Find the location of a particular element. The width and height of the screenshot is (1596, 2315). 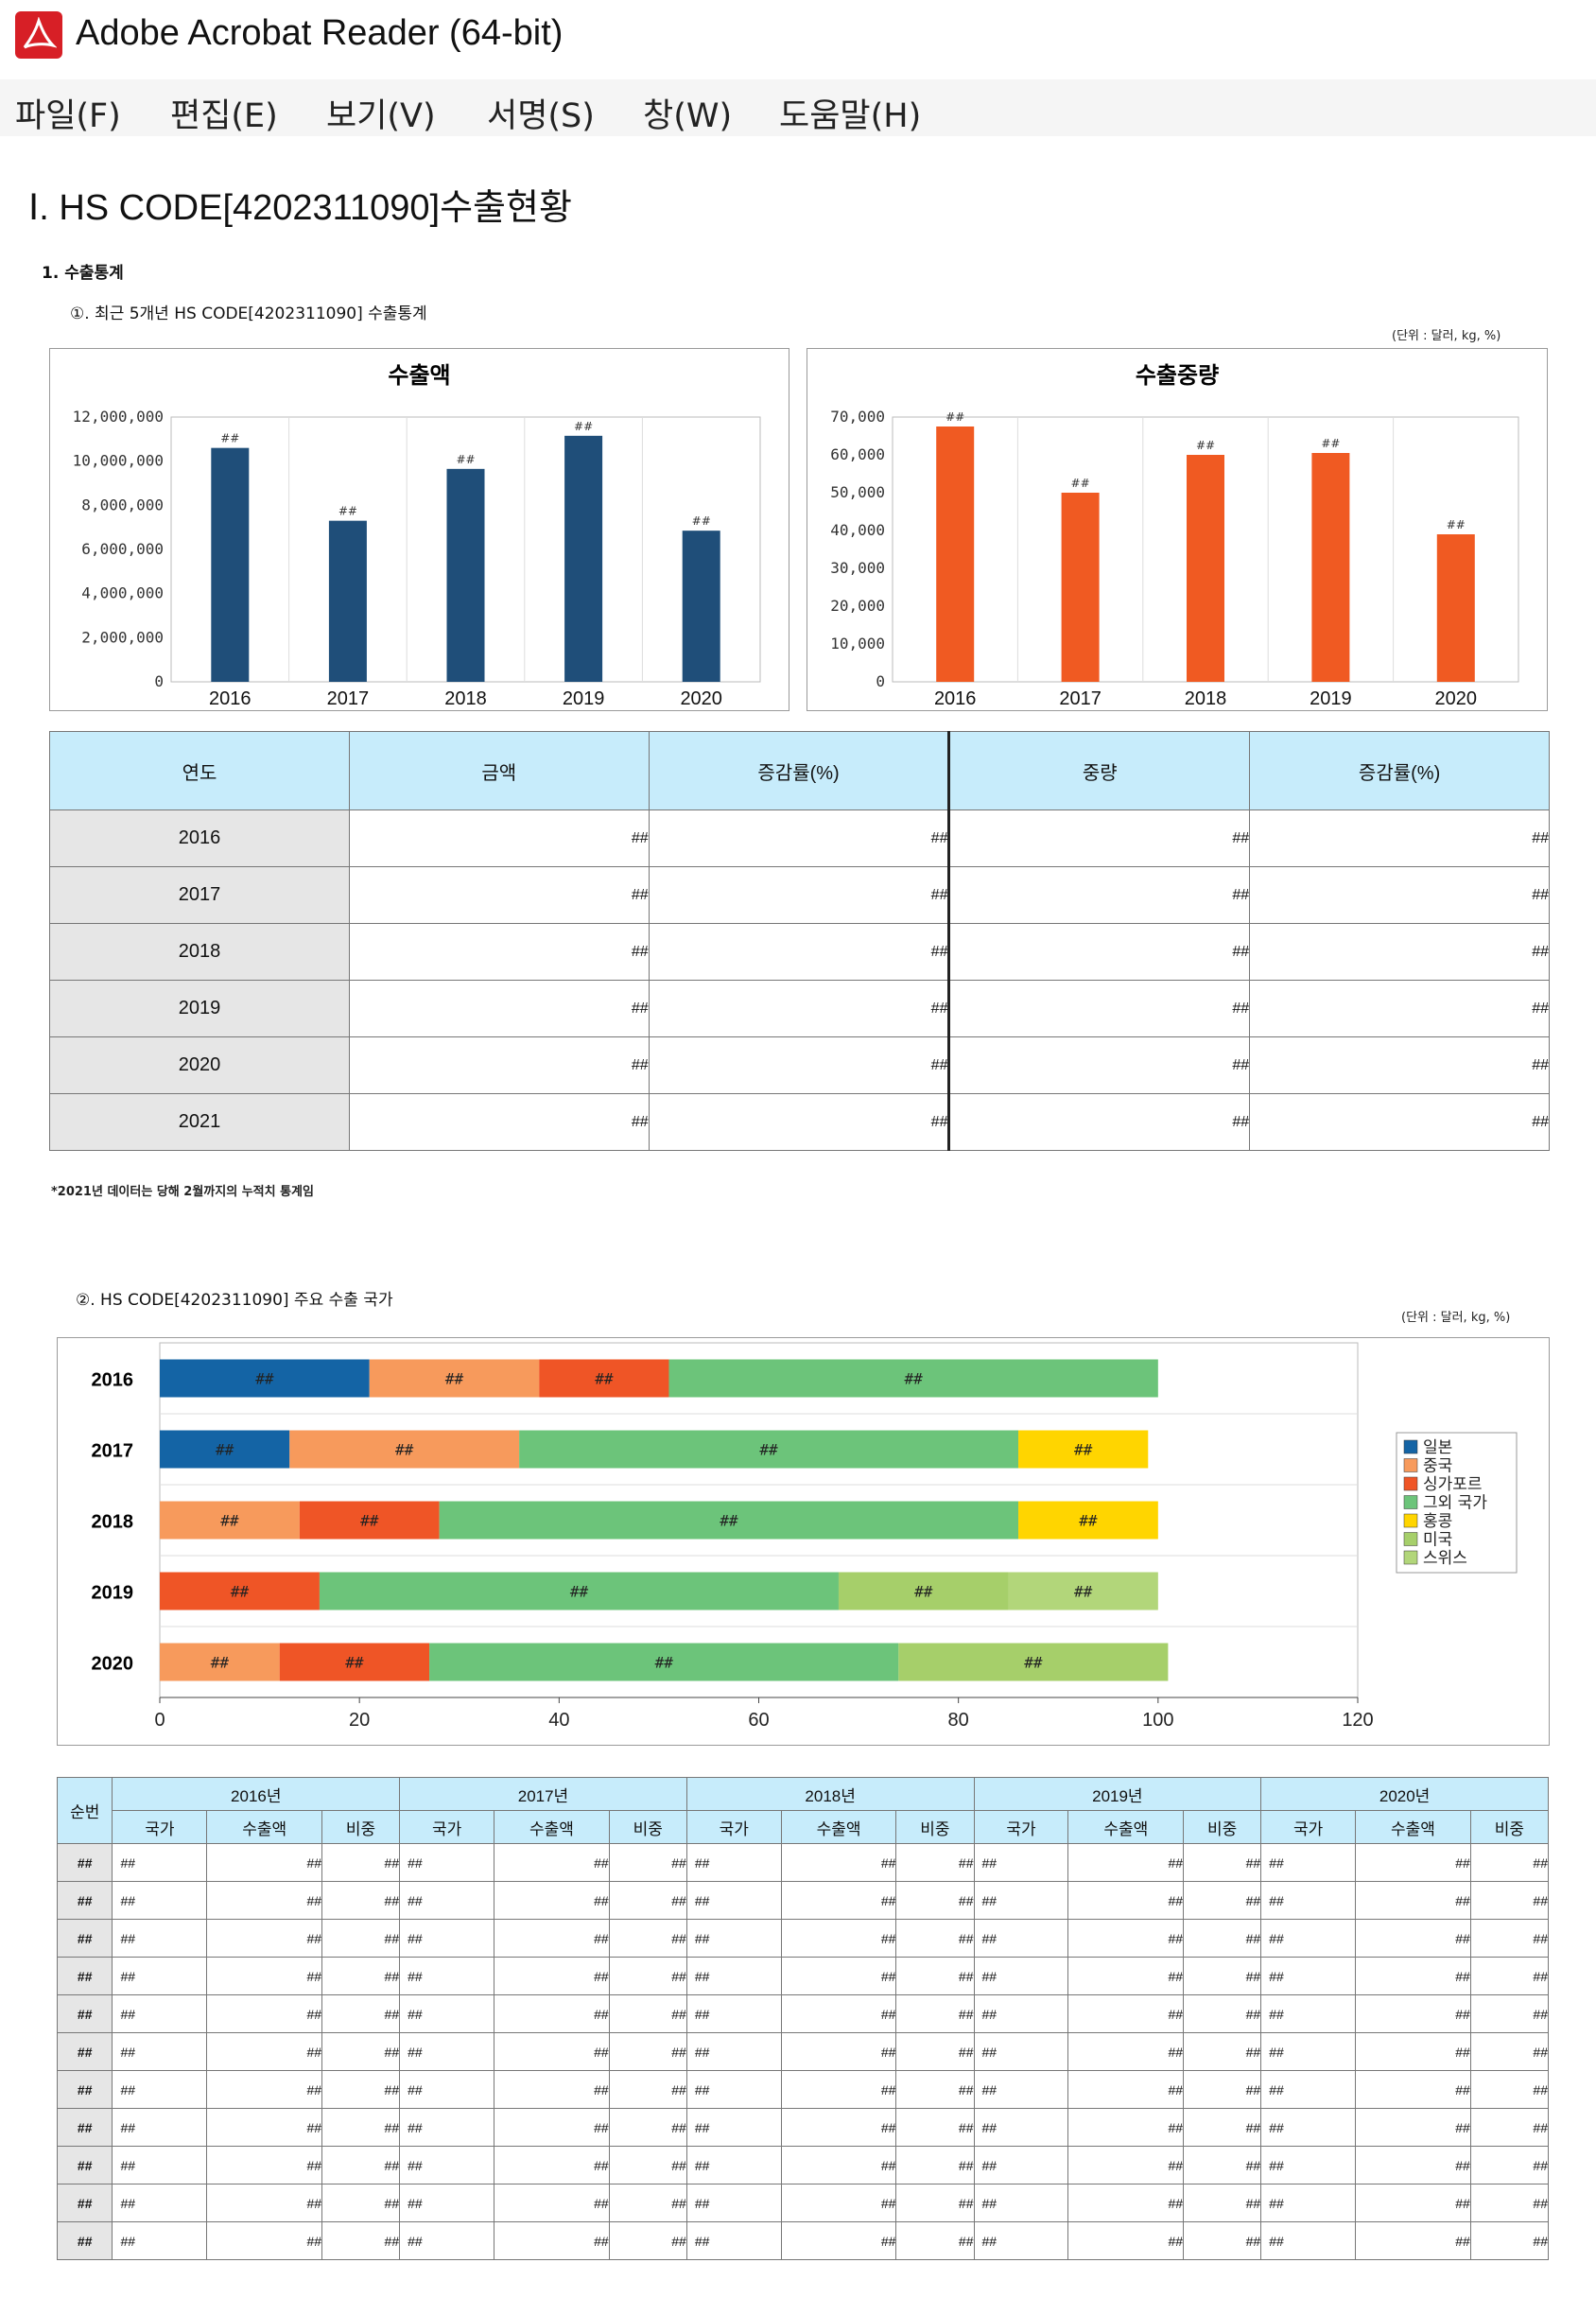

bar-segment-2020 is located at coordinates (1033, 1662).